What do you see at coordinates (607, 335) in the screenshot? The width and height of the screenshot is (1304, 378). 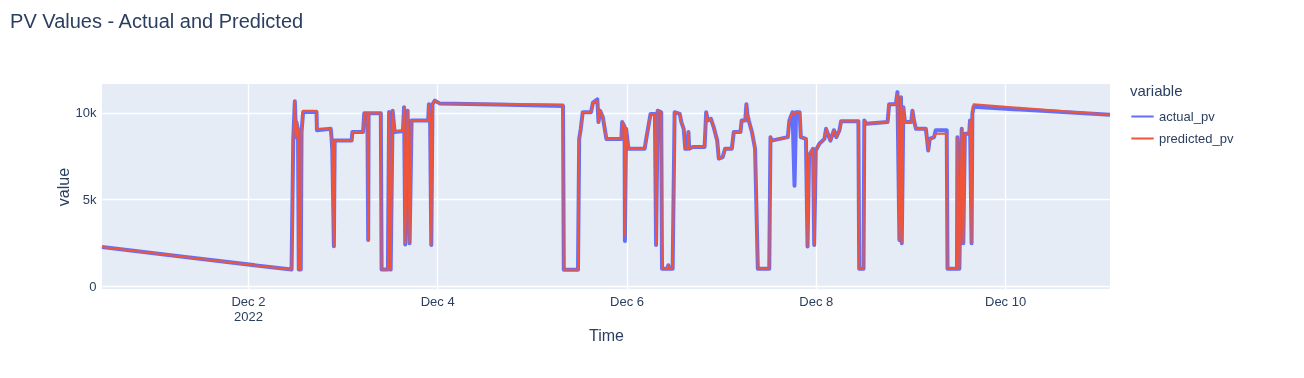 I see `x-axis-title: Time` at bounding box center [607, 335].